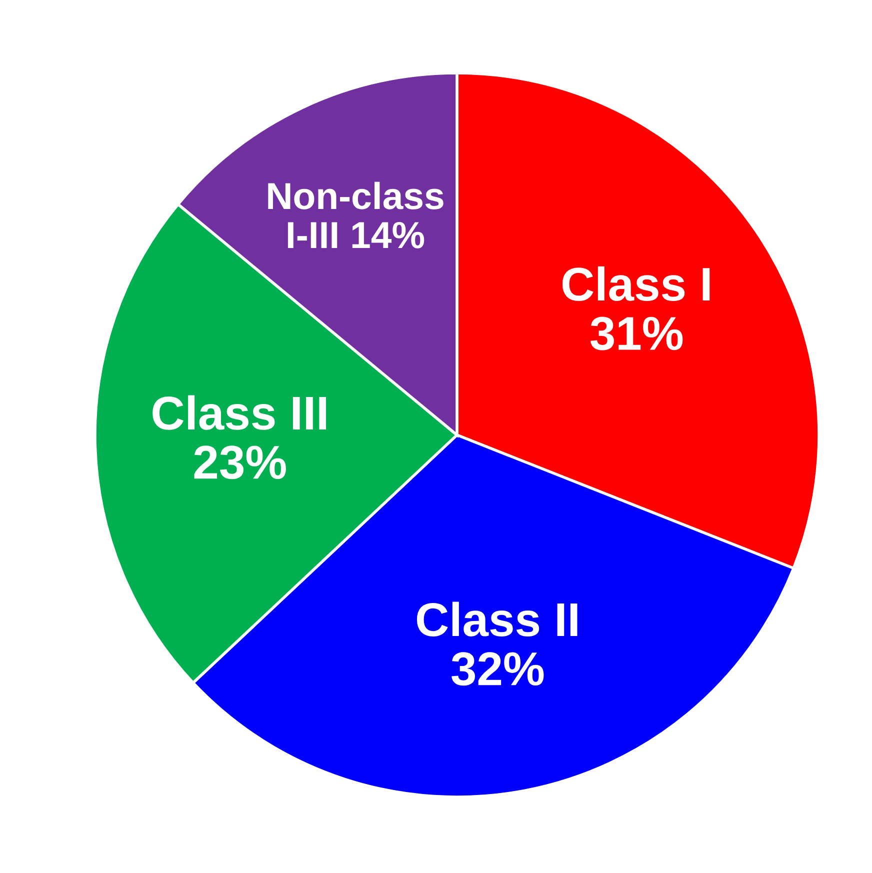 The image size is (872, 873). I want to click on slice-label: Class III, so click(239, 412).